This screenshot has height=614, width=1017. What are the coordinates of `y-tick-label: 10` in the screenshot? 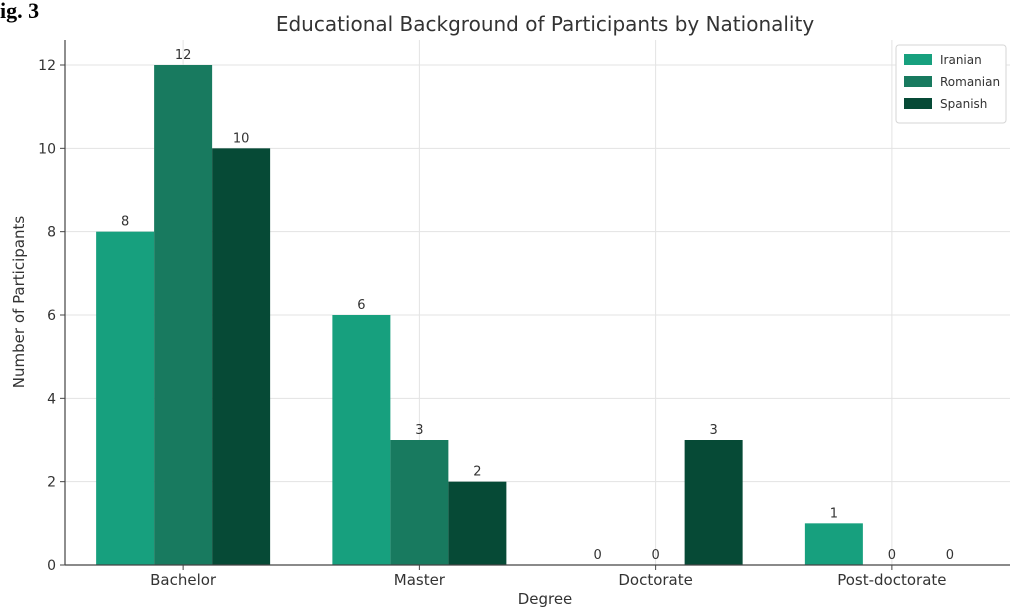 It's located at (47, 149).